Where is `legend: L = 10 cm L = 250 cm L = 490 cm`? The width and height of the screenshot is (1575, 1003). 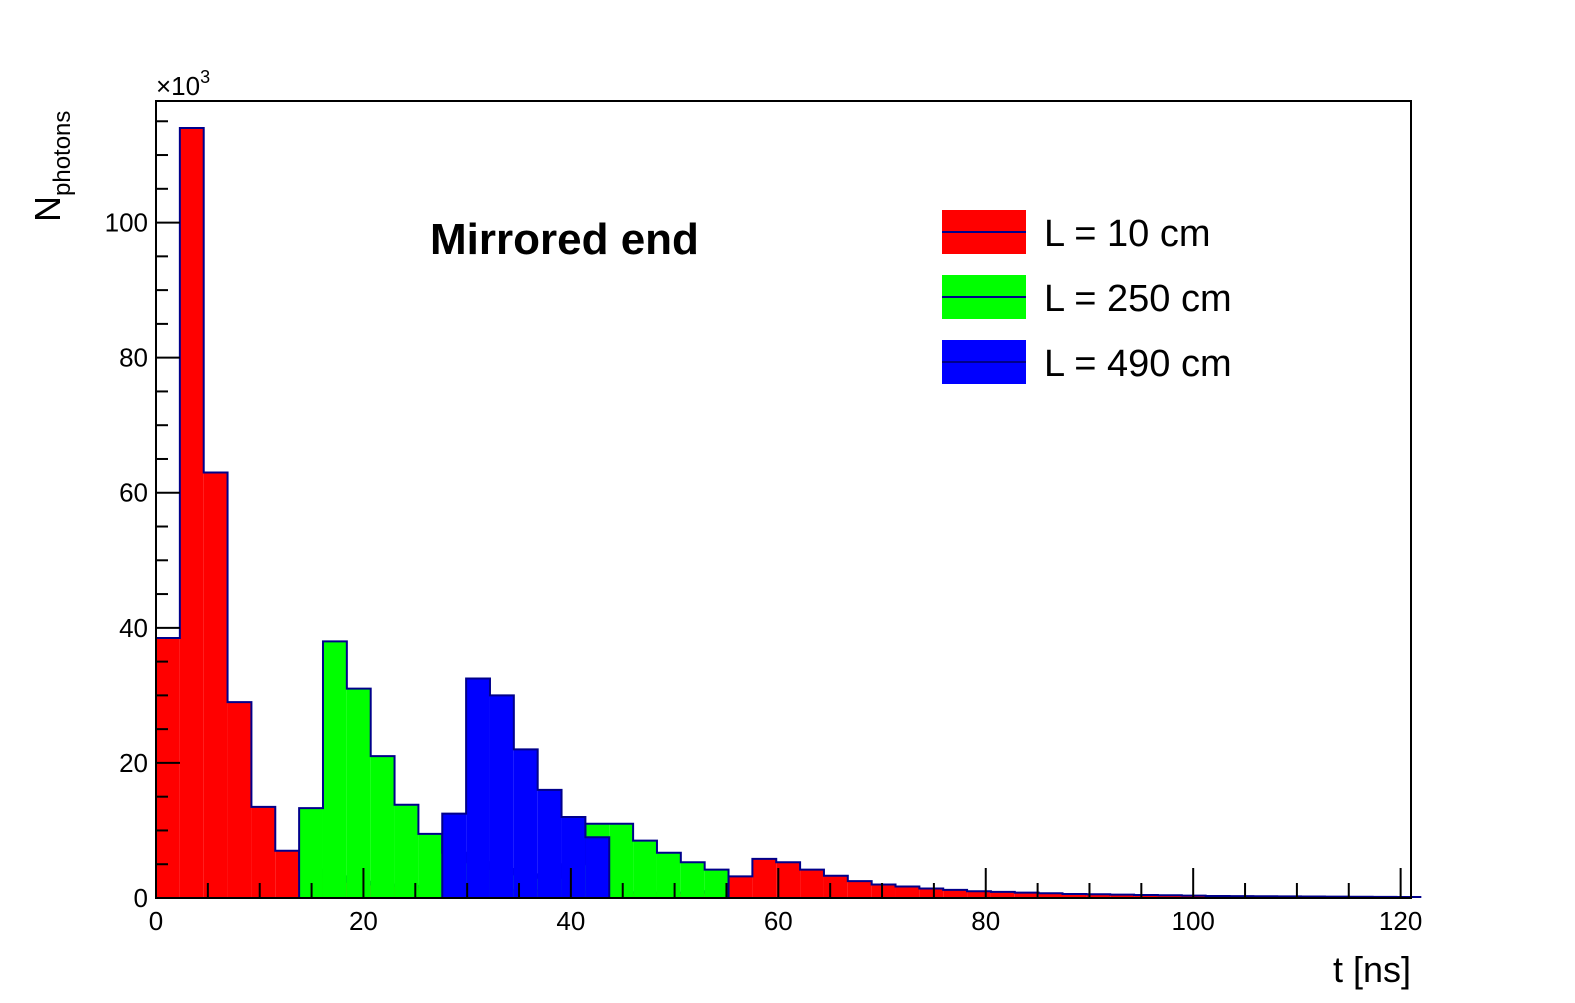
legend: L = 10 cm L = 250 cm L = 490 cm is located at coordinates (1087, 297).